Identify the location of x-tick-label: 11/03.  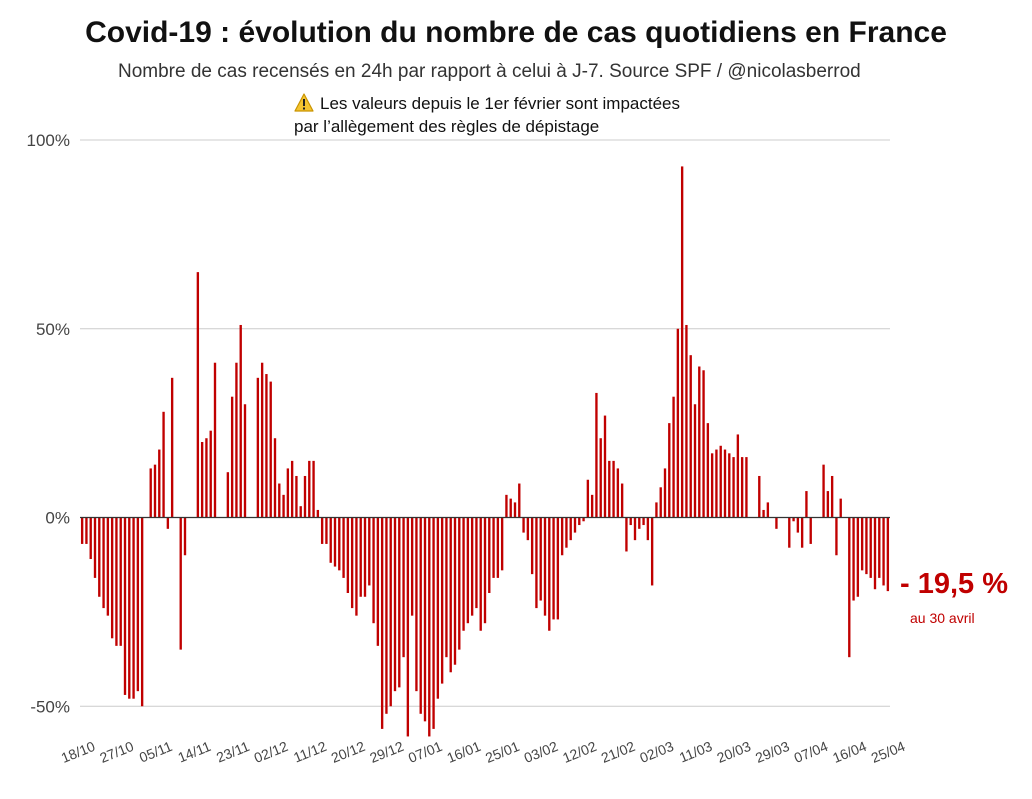
(696, 752).